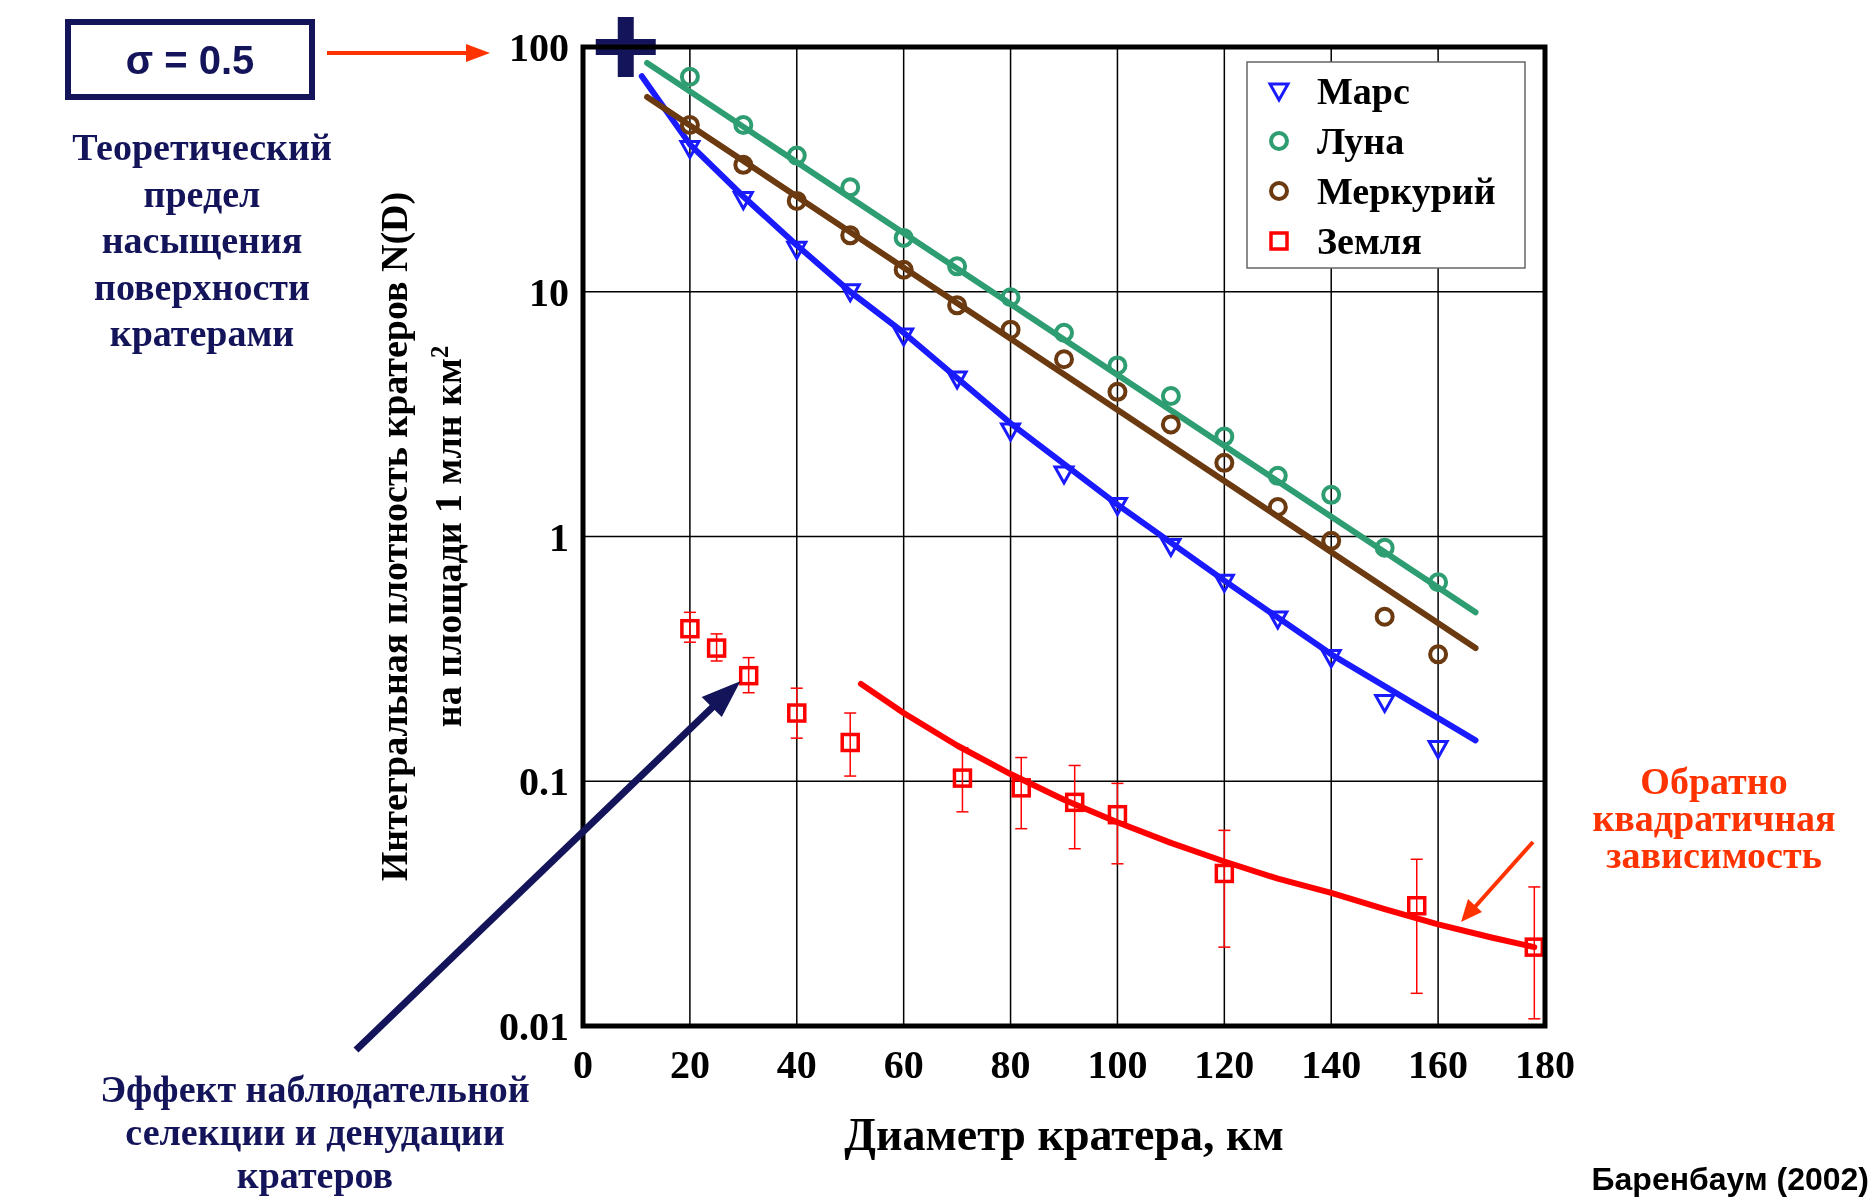 This screenshot has width=1868, height=1204. What do you see at coordinates (534, 1026) in the screenshot?
I see `y-tick-label: 0.01` at bounding box center [534, 1026].